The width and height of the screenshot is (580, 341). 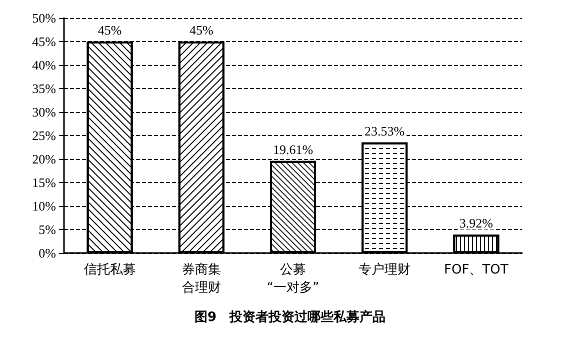 What do you see at coordinates (384, 270) in the screenshot?
I see `x-tick-label: 专户理财` at bounding box center [384, 270].